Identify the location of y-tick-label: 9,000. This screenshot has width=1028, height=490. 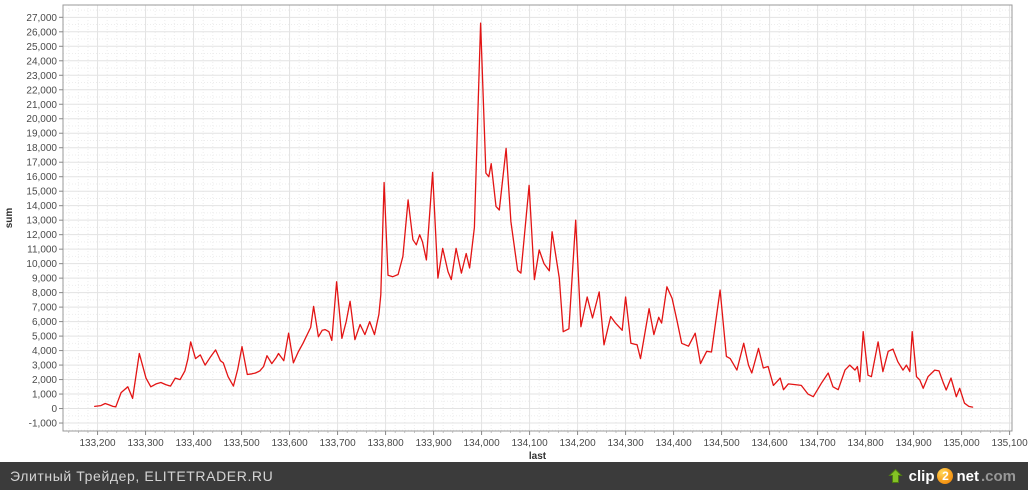
(44, 279).